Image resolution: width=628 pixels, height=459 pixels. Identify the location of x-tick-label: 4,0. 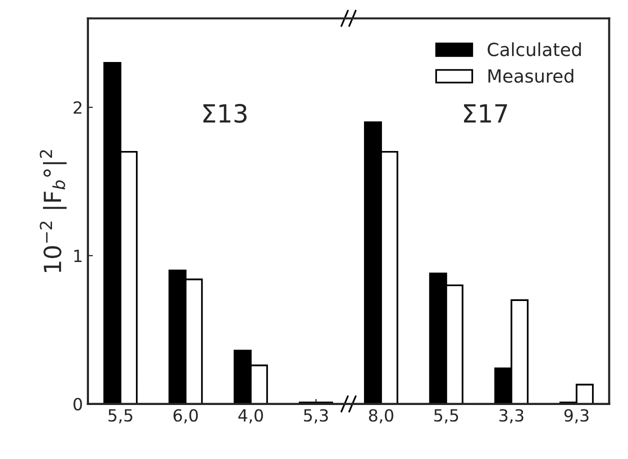
(250, 416).